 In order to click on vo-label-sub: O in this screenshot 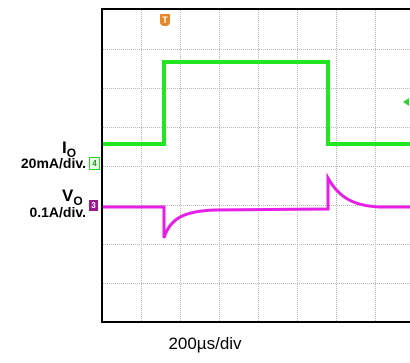, I will do `click(78, 201)`.